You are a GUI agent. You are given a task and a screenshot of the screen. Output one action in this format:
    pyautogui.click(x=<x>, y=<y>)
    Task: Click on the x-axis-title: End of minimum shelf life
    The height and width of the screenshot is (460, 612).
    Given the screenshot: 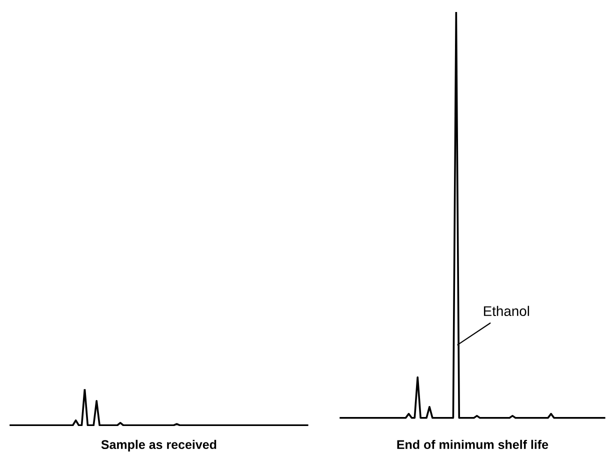 What is the action you would take?
    pyautogui.click(x=472, y=445)
    